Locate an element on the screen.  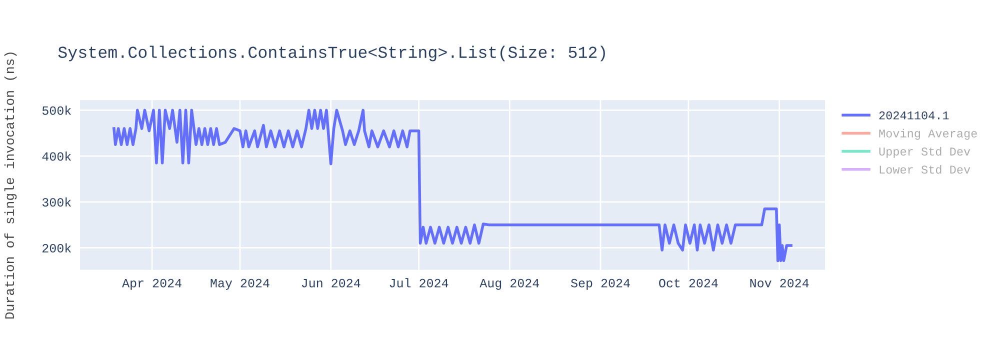
y-tick-label: 500k is located at coordinates (57, 110).